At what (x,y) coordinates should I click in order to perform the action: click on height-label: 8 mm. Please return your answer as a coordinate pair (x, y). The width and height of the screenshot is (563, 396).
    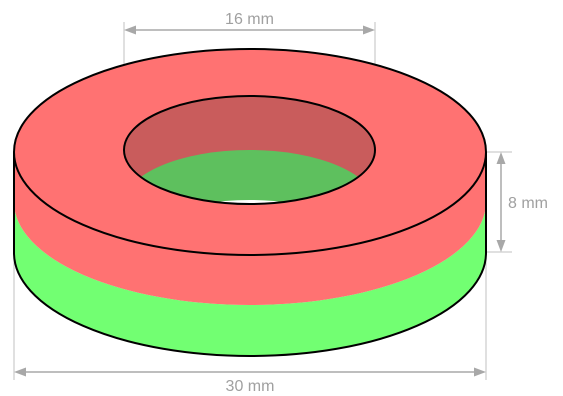
    Looking at the image, I should click on (528, 203).